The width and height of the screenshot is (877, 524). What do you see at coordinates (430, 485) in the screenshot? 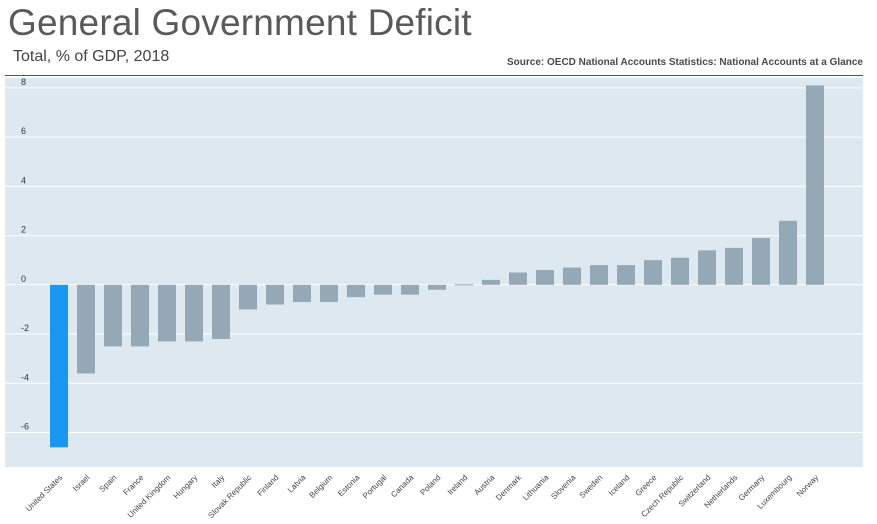
I see `x-tick-label: Poland` at bounding box center [430, 485].